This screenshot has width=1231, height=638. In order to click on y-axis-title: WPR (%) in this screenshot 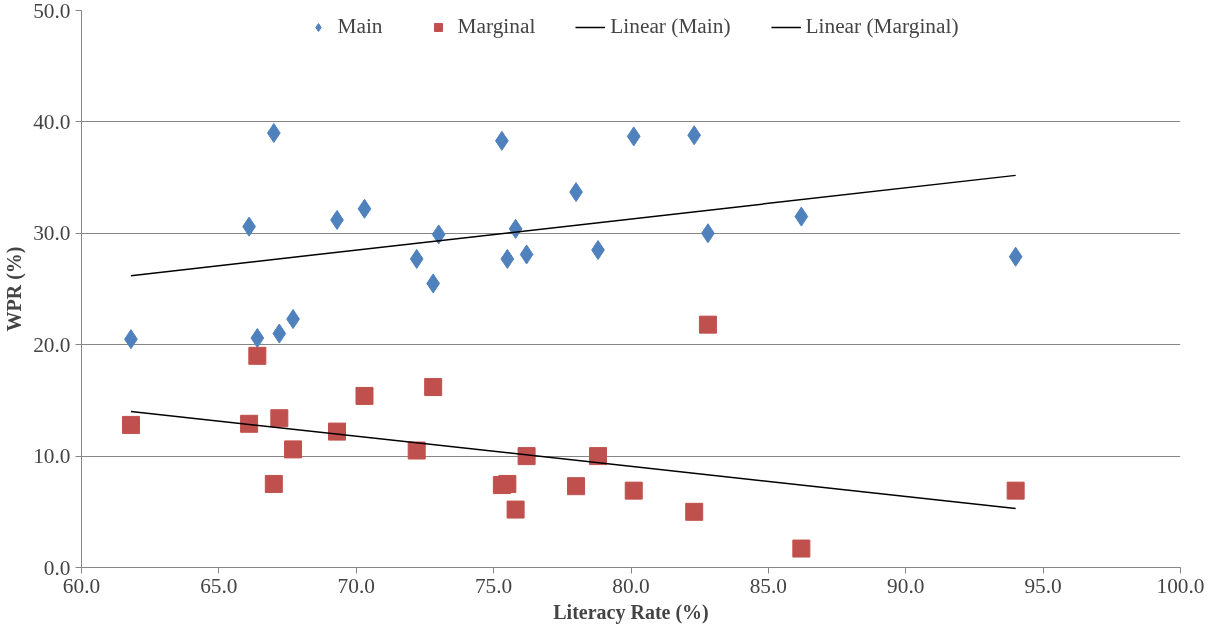, I will do `click(15, 289)`.